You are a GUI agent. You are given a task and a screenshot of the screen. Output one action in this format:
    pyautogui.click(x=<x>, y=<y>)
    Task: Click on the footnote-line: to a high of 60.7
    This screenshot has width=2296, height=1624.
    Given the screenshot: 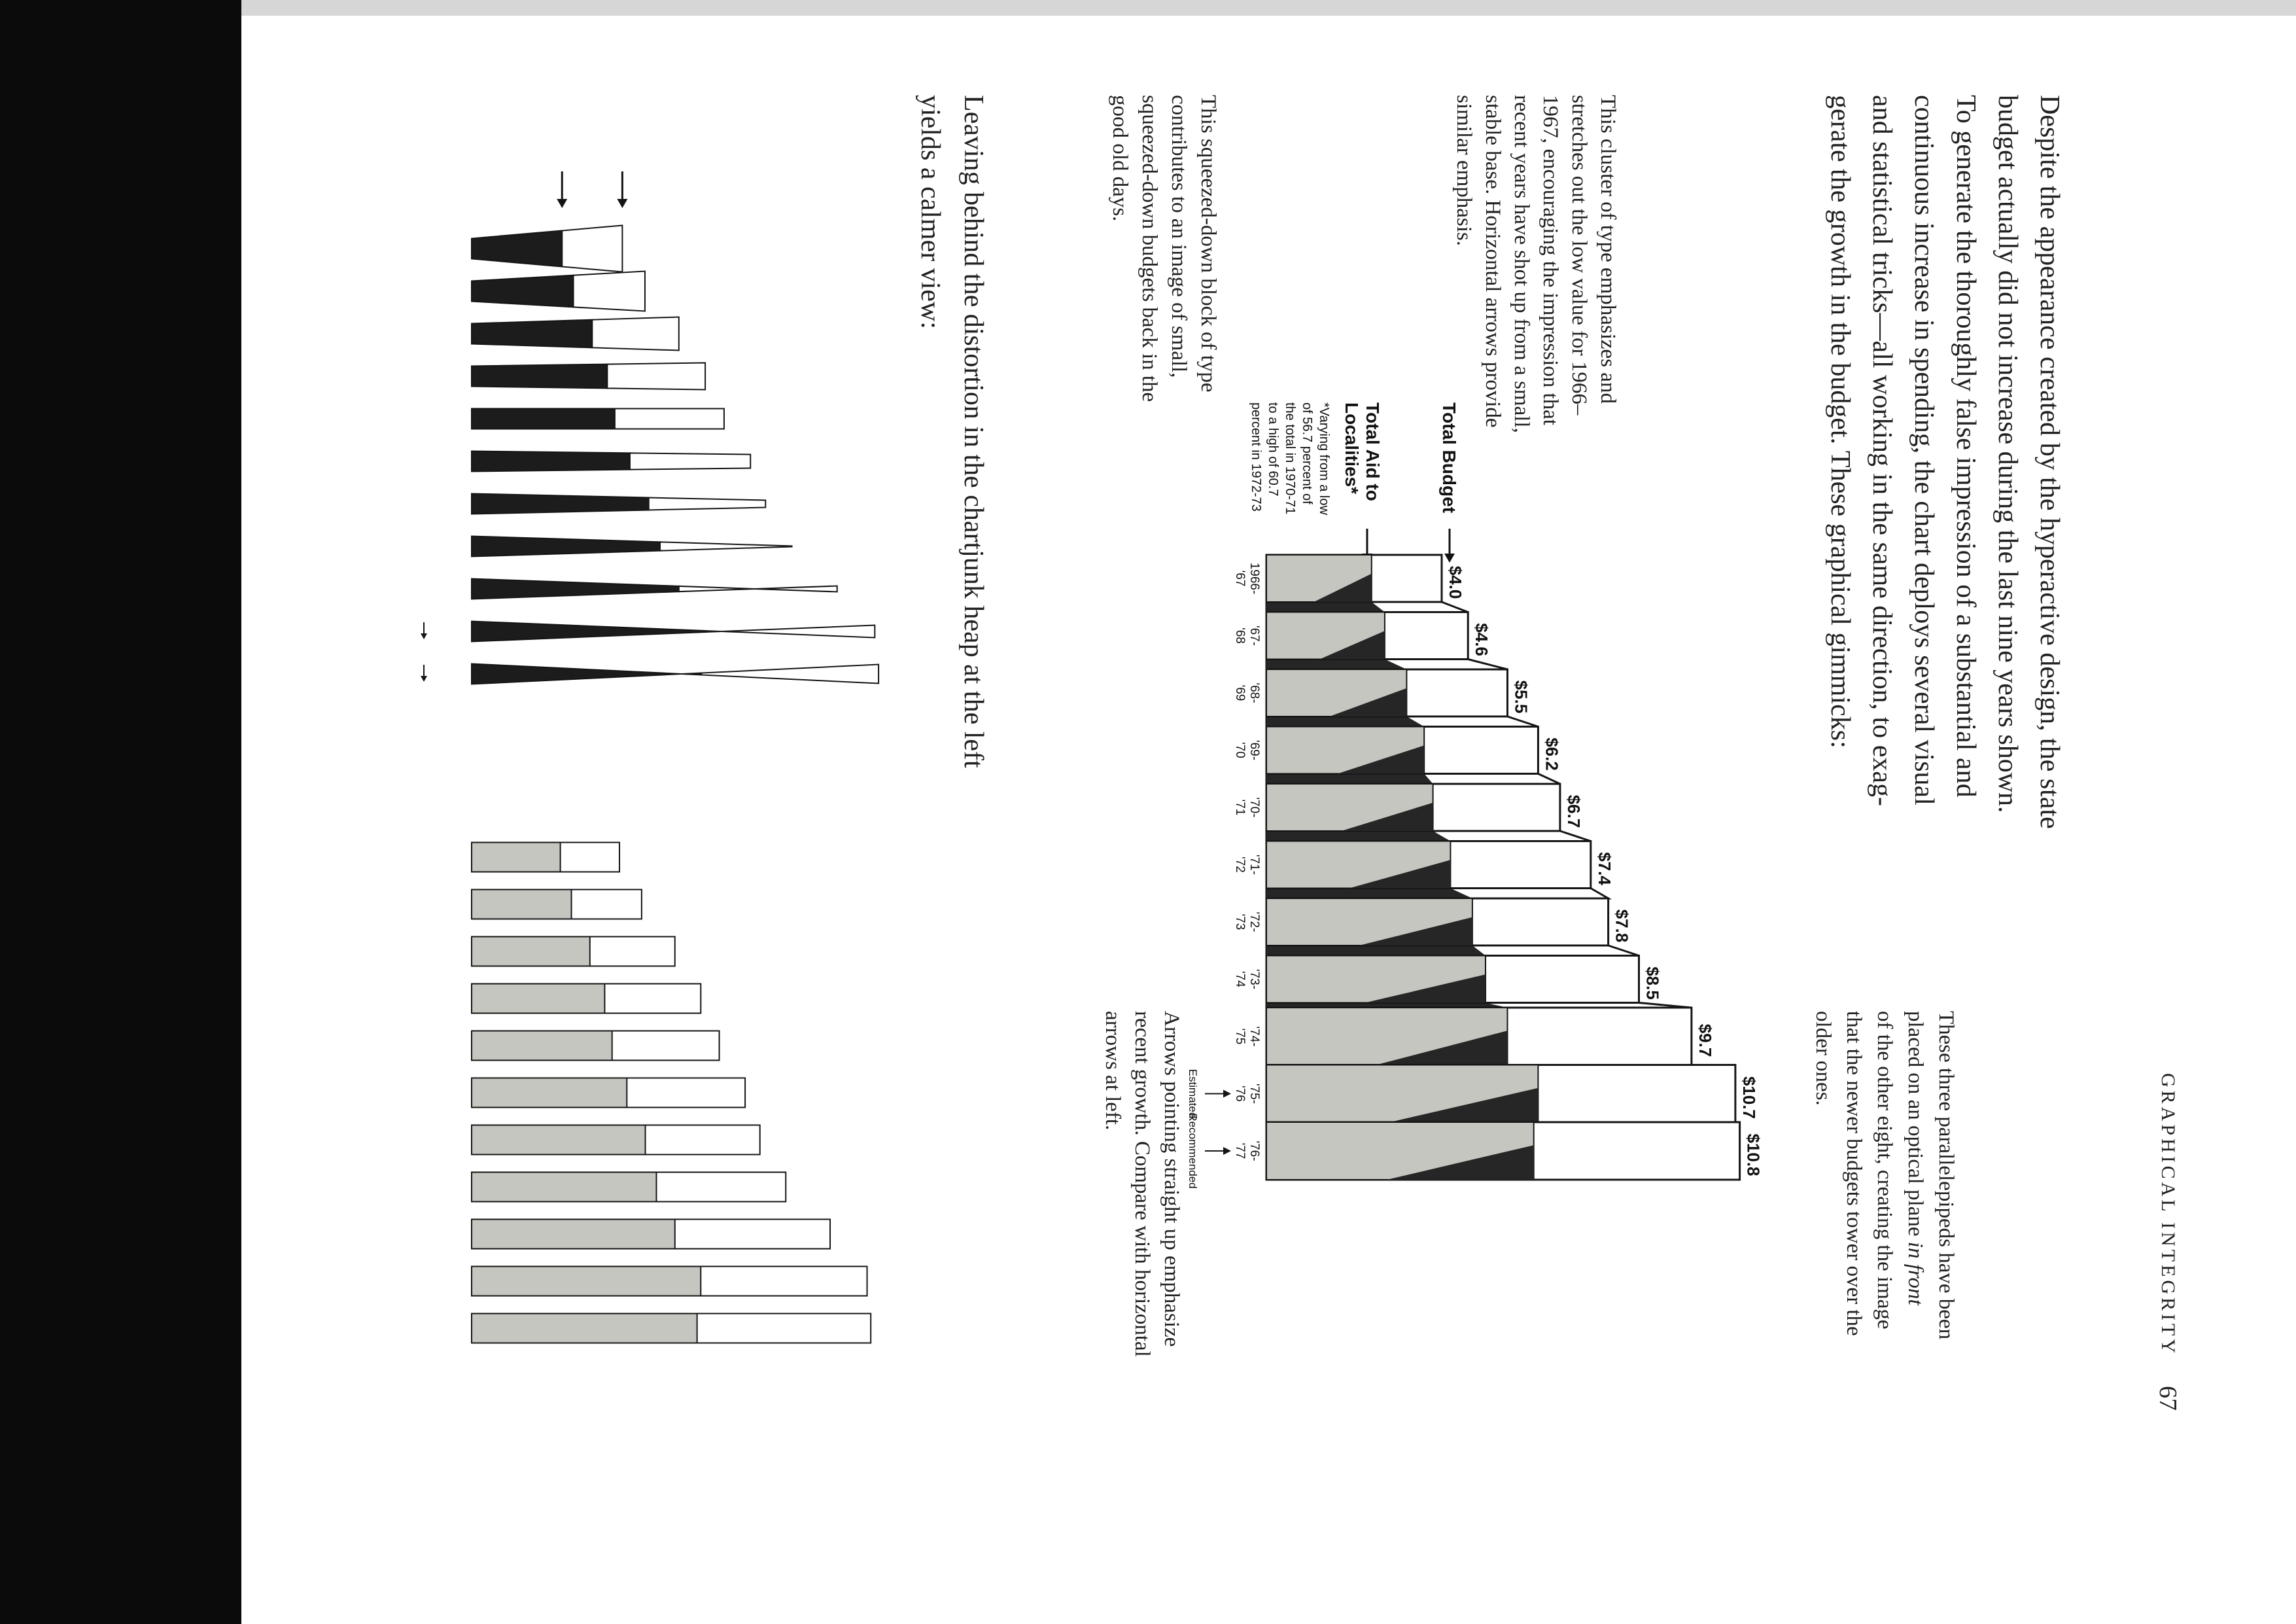 What is the action you would take?
    pyautogui.click(x=1273, y=449)
    